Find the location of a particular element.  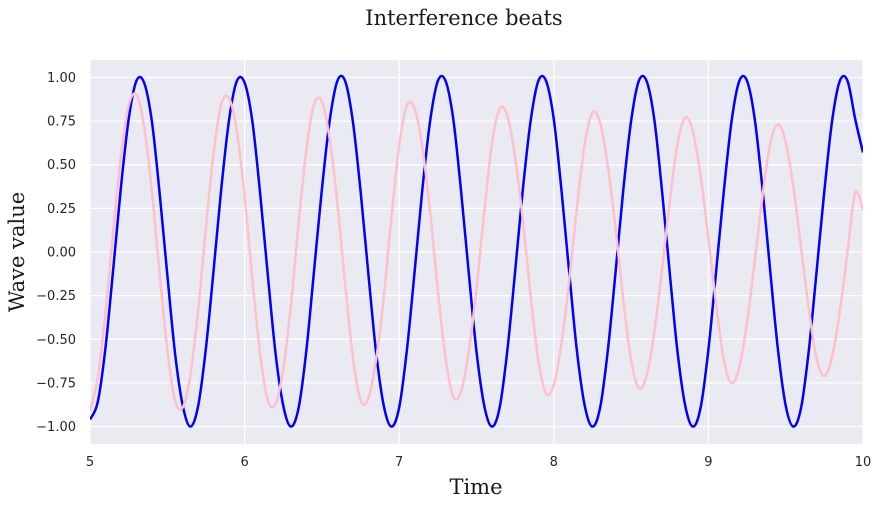

y-tick-label: −1.00 is located at coordinates (56, 427).